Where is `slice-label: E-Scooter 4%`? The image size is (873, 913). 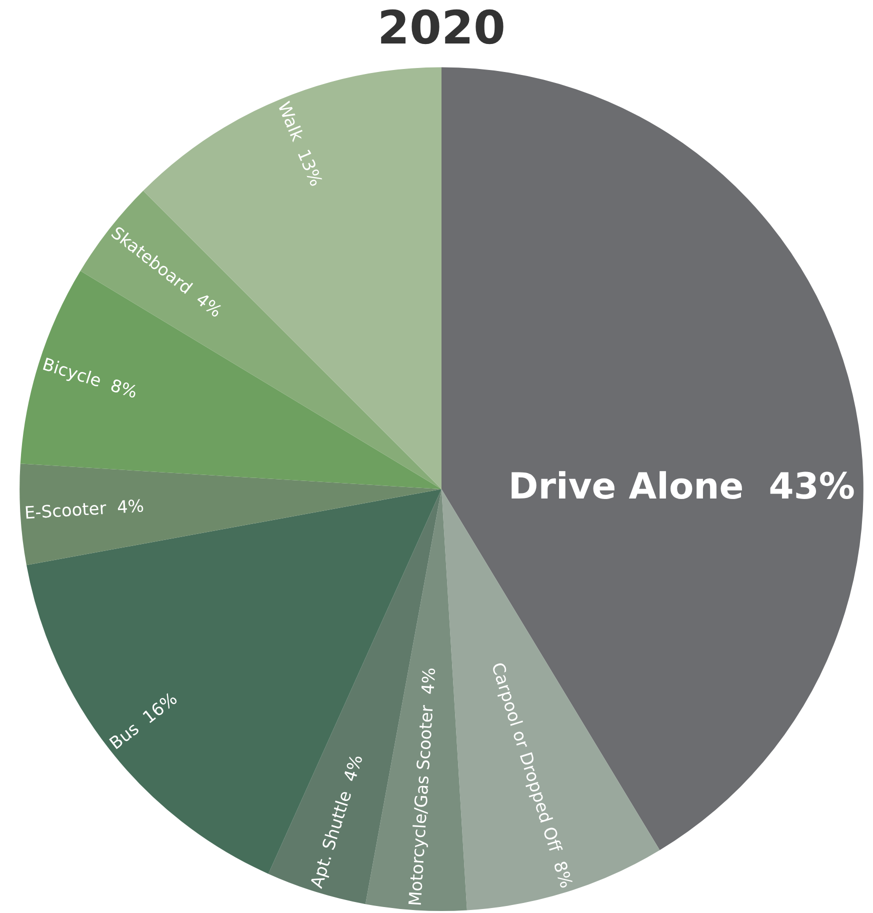 slice-label: E-Scooter 4% is located at coordinates (84, 510).